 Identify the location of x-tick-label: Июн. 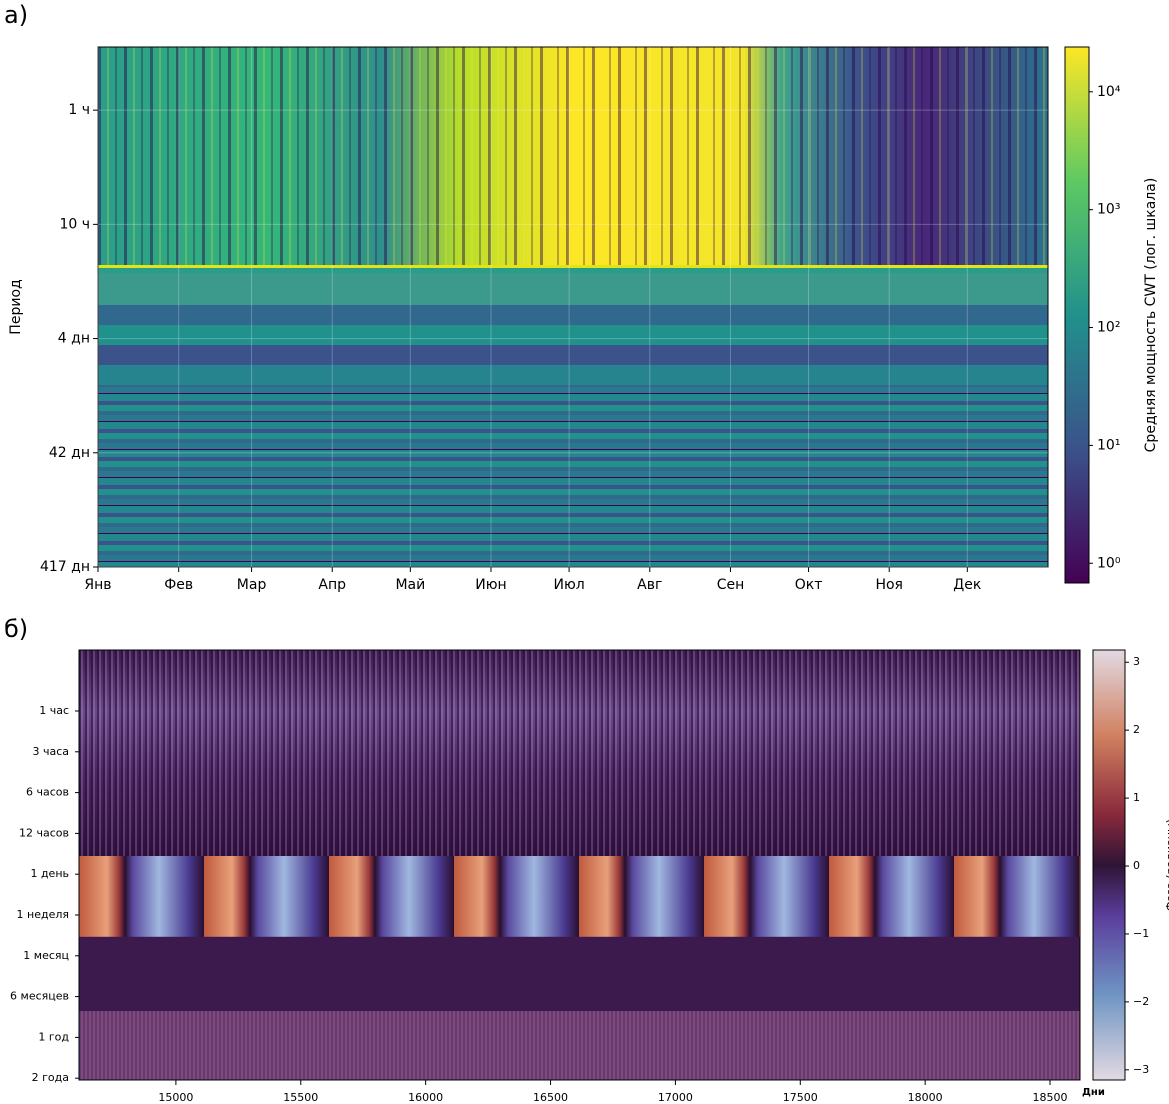
(490, 585).